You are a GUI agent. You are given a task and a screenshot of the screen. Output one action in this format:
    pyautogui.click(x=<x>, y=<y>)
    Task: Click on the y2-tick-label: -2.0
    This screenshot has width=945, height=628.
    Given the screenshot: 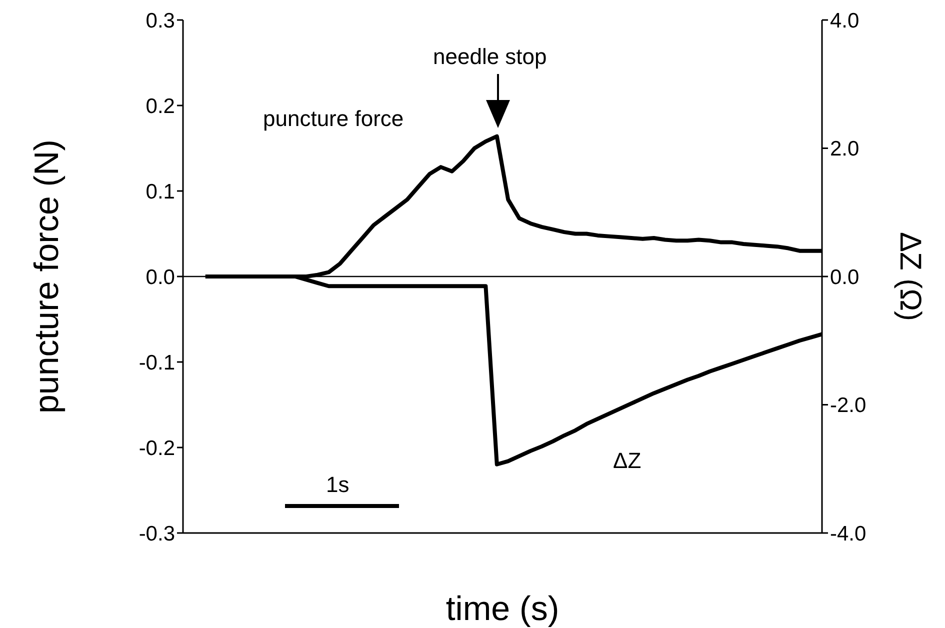 What is the action you would take?
    pyautogui.click(x=848, y=406)
    